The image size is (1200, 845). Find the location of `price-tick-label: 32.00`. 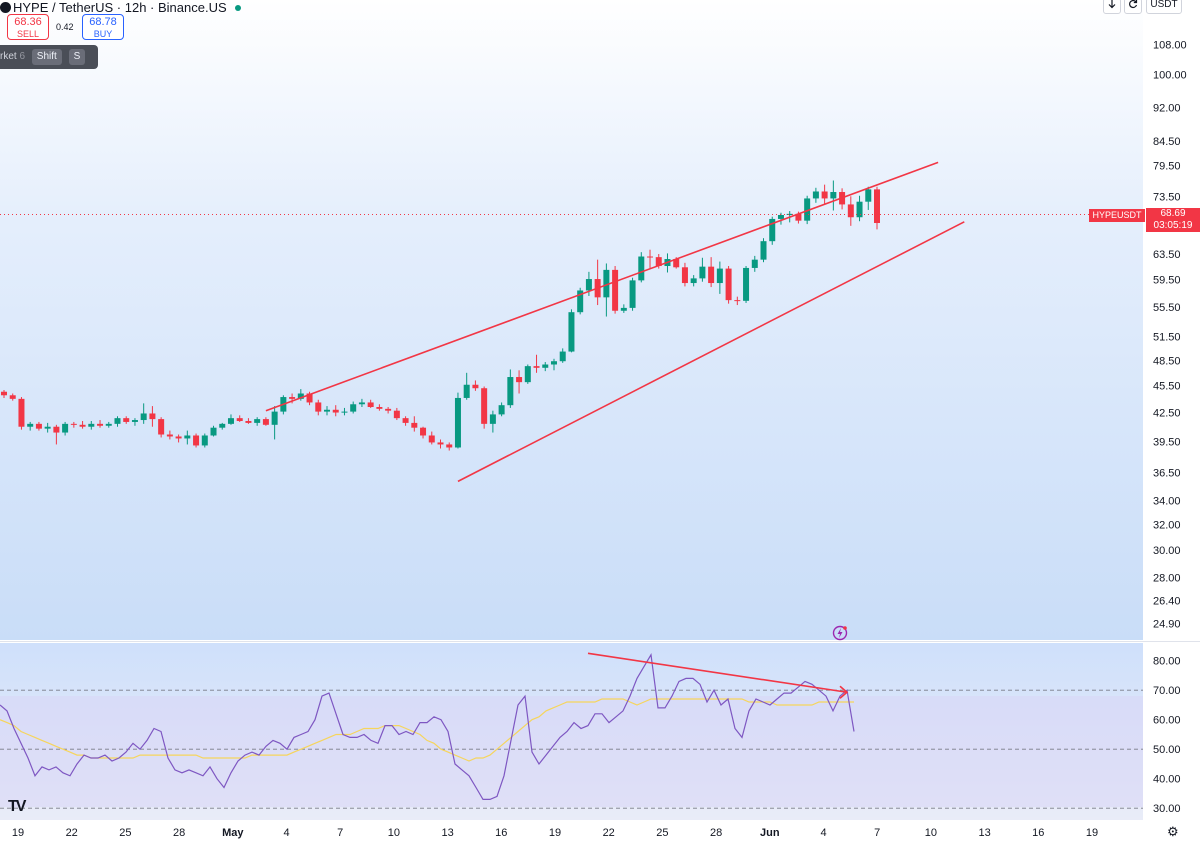

price-tick-label: 32.00 is located at coordinates (1167, 526).